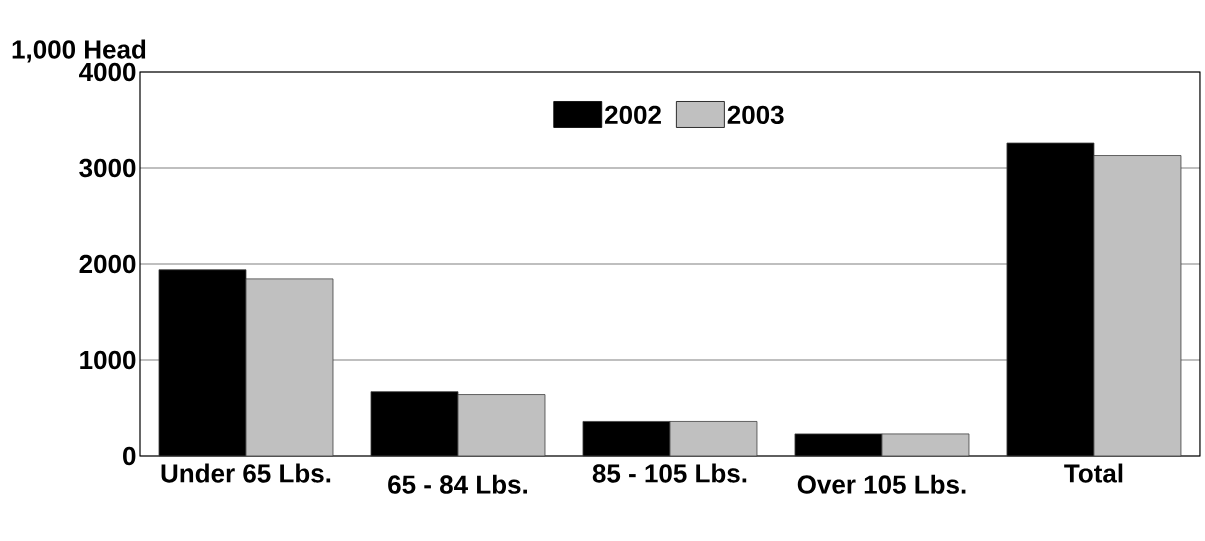 Image resolution: width=1205 pixels, height=541 pixels. Describe the element at coordinates (457, 484) in the screenshot. I see `x-tick-label: 65 - 84 Lbs.` at that location.